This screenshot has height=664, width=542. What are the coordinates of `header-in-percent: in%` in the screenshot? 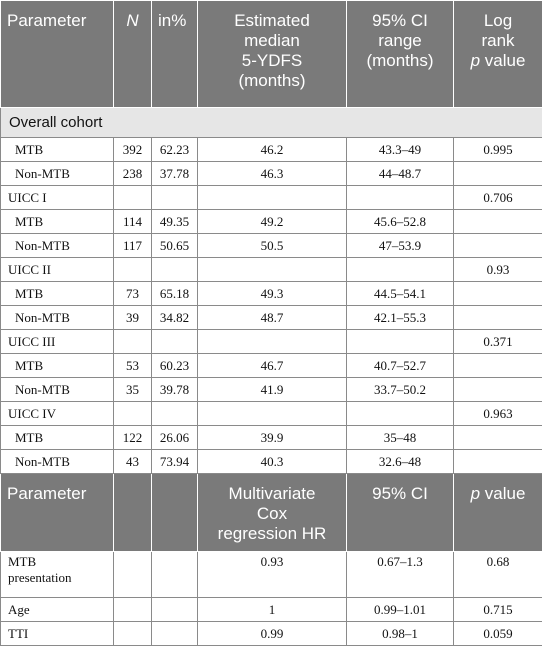 It's located at (174, 54).